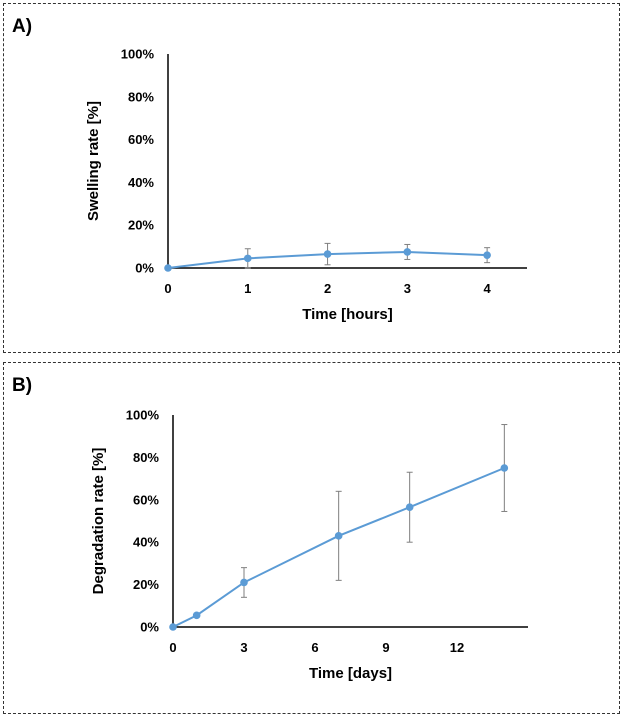  I want to click on x-axis-title: Time [days], so click(350, 673).